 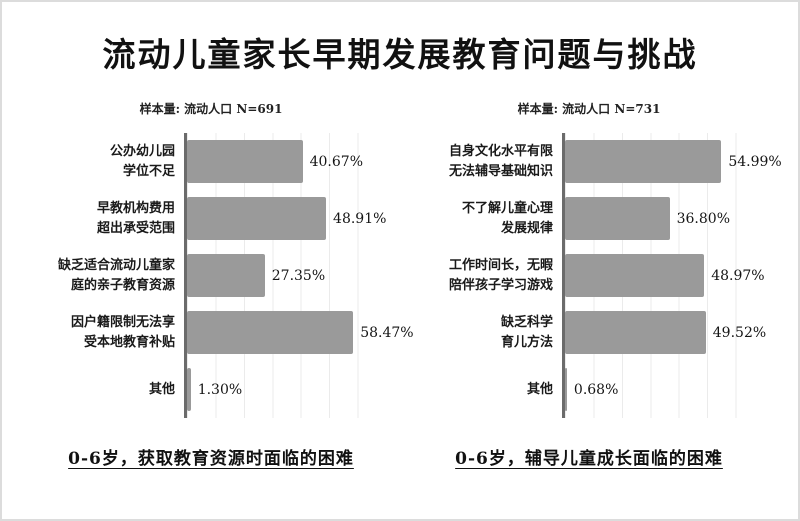 What do you see at coordinates (596, 389) in the screenshot?
I see `value-label: 0.68%` at bounding box center [596, 389].